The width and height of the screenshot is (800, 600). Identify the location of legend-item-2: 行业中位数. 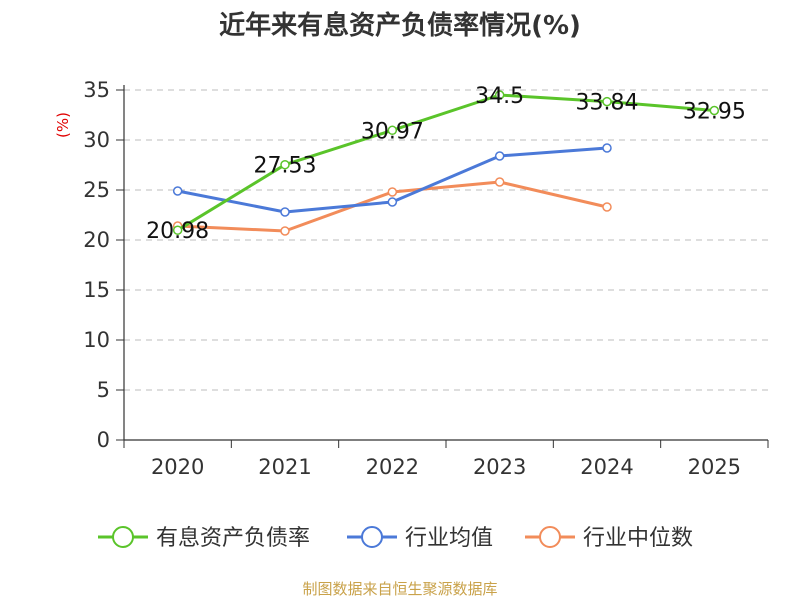
(609, 538).